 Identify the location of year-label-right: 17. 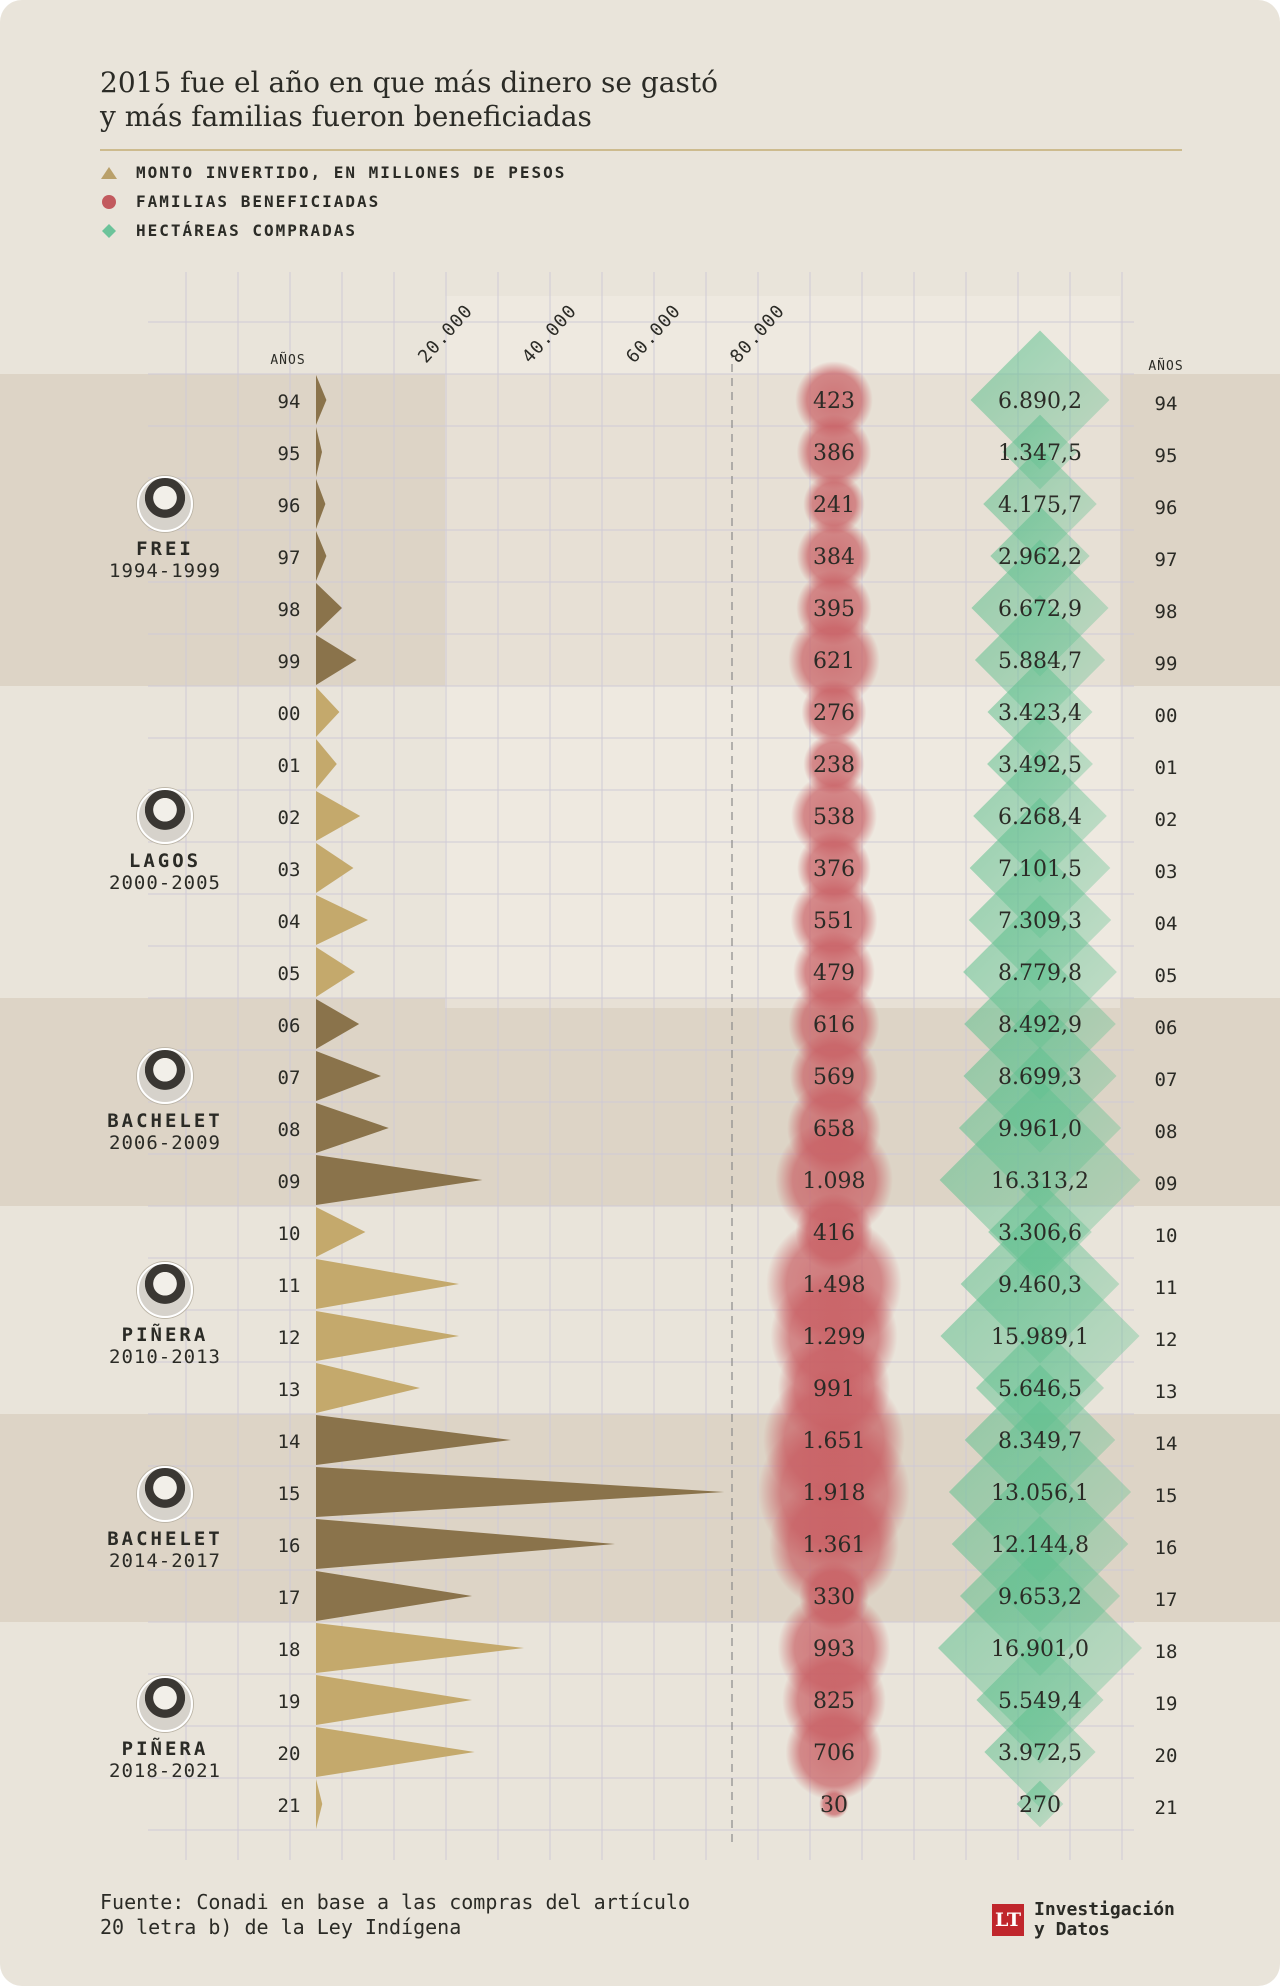
(1166, 1600).